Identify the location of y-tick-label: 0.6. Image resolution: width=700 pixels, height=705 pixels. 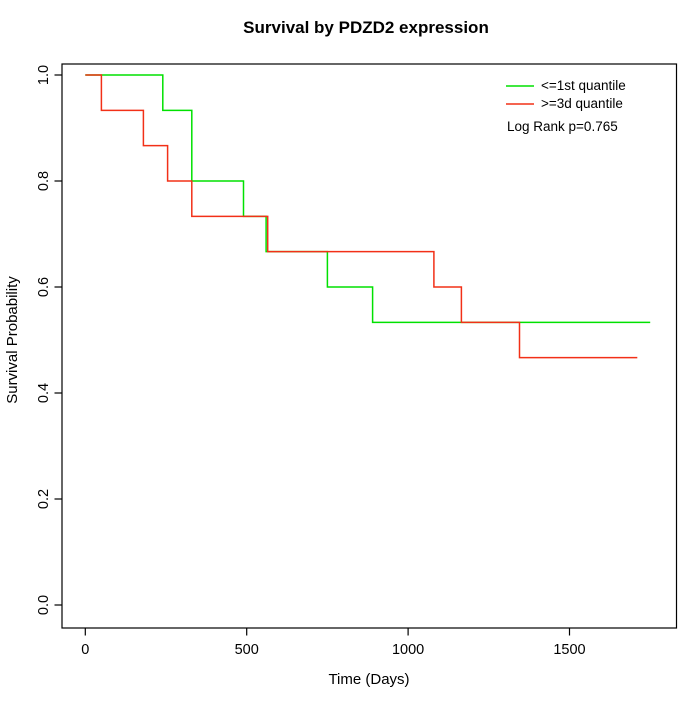
(44, 287).